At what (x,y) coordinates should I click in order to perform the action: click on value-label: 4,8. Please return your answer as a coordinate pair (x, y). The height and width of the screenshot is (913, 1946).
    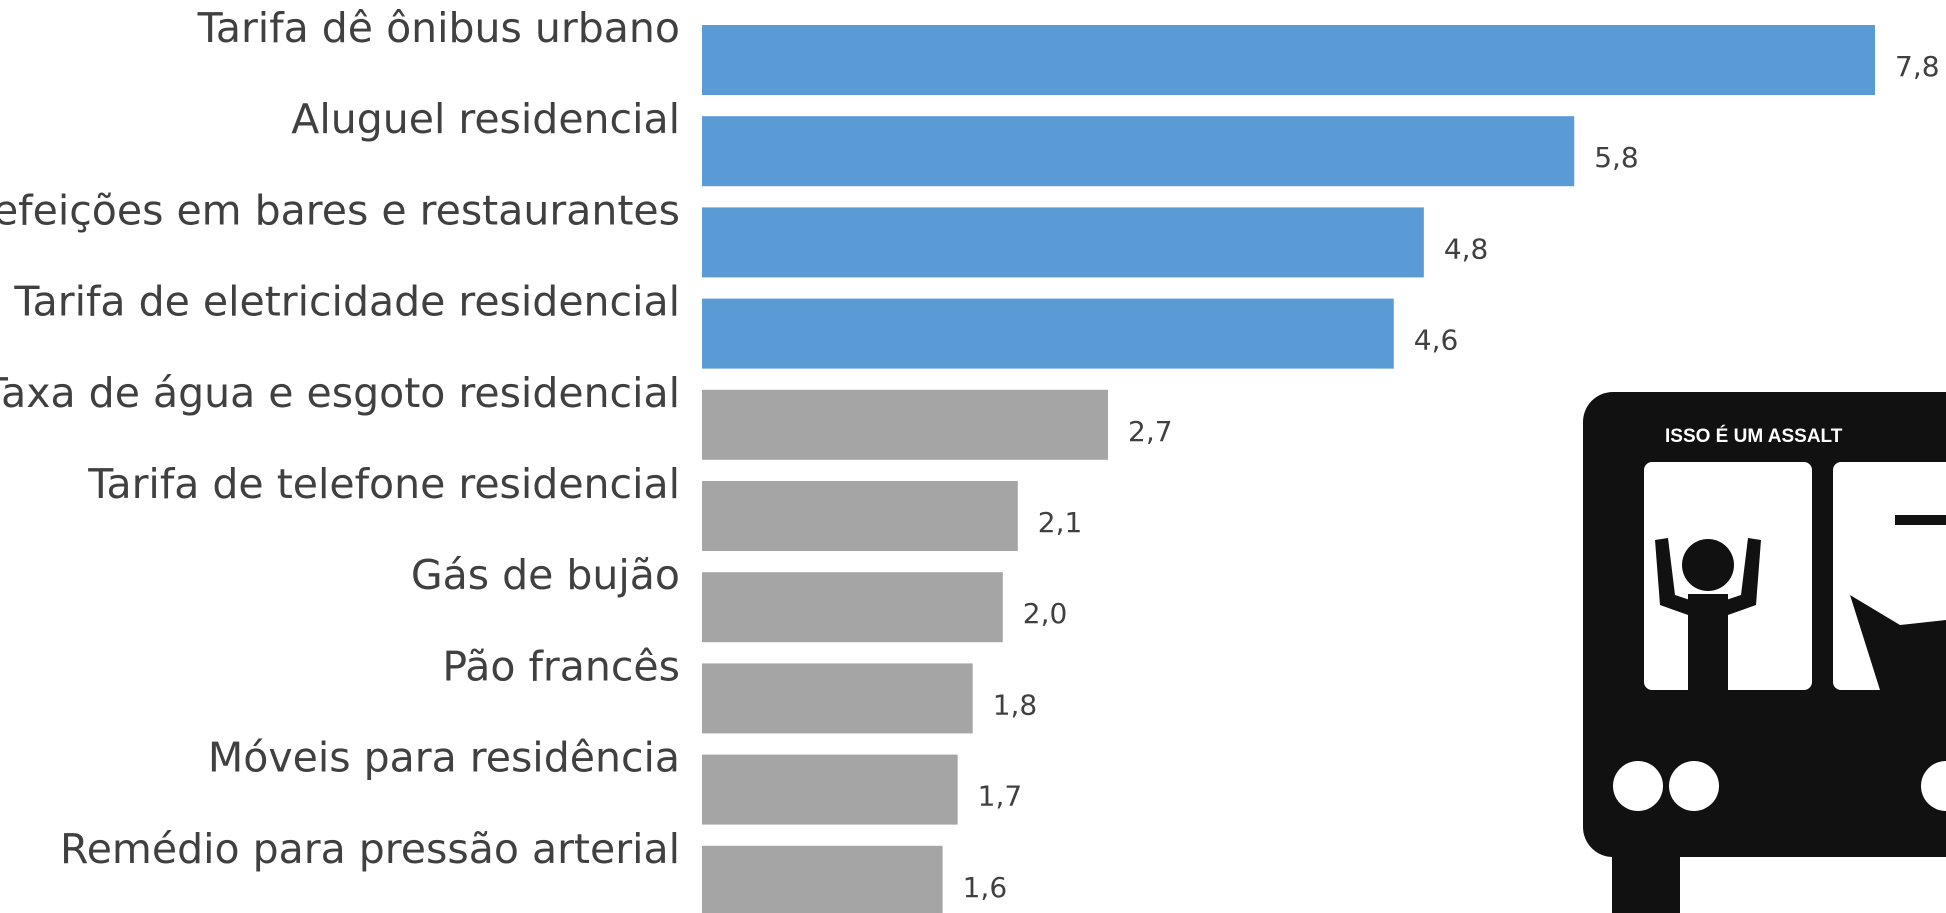
    Looking at the image, I should click on (1466, 248).